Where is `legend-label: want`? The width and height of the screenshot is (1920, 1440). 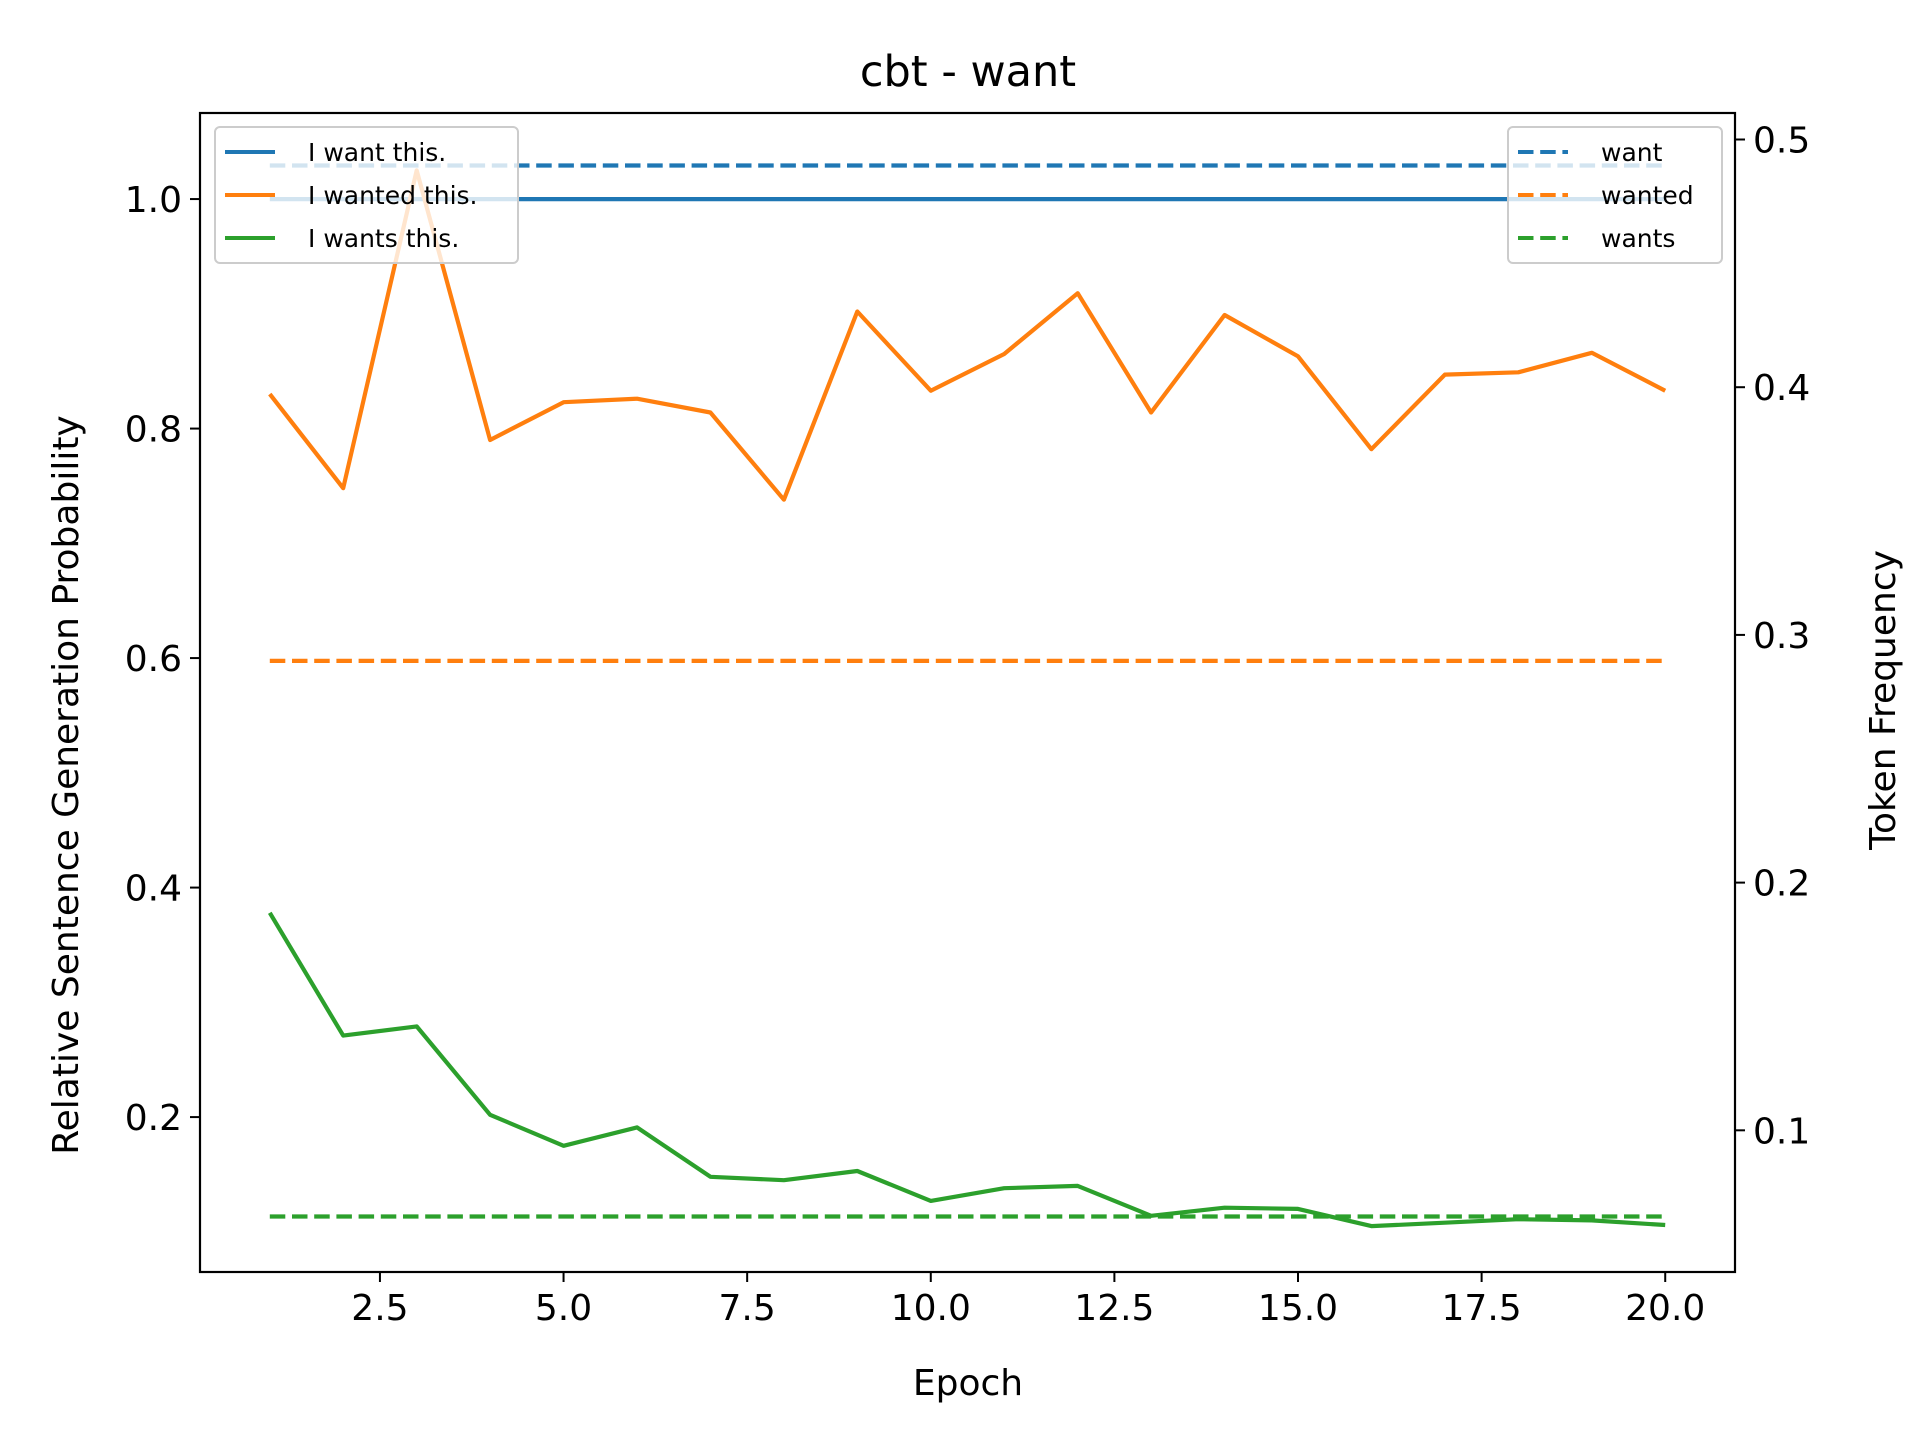 legend-label: want is located at coordinates (1632, 152).